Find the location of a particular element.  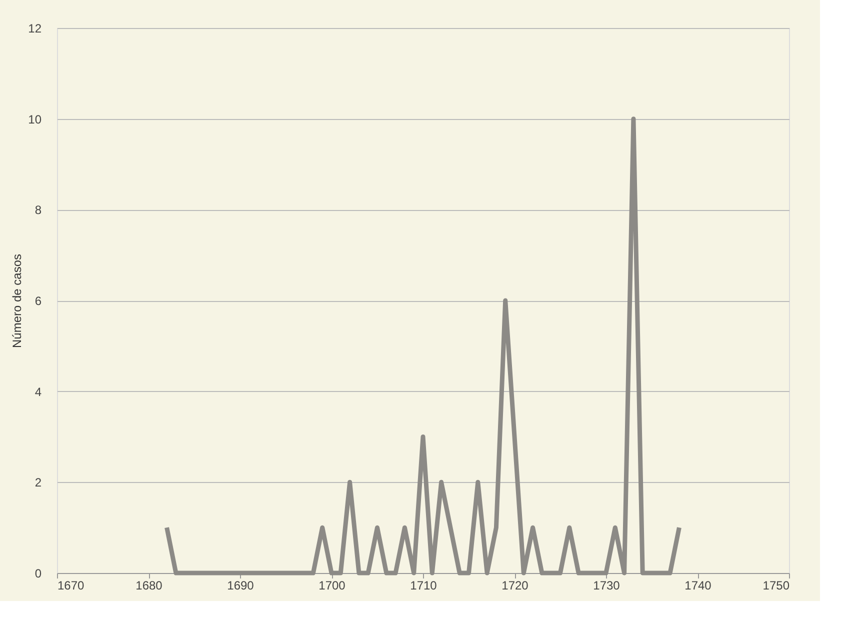

x-tick-label: 1740 is located at coordinates (698, 585).